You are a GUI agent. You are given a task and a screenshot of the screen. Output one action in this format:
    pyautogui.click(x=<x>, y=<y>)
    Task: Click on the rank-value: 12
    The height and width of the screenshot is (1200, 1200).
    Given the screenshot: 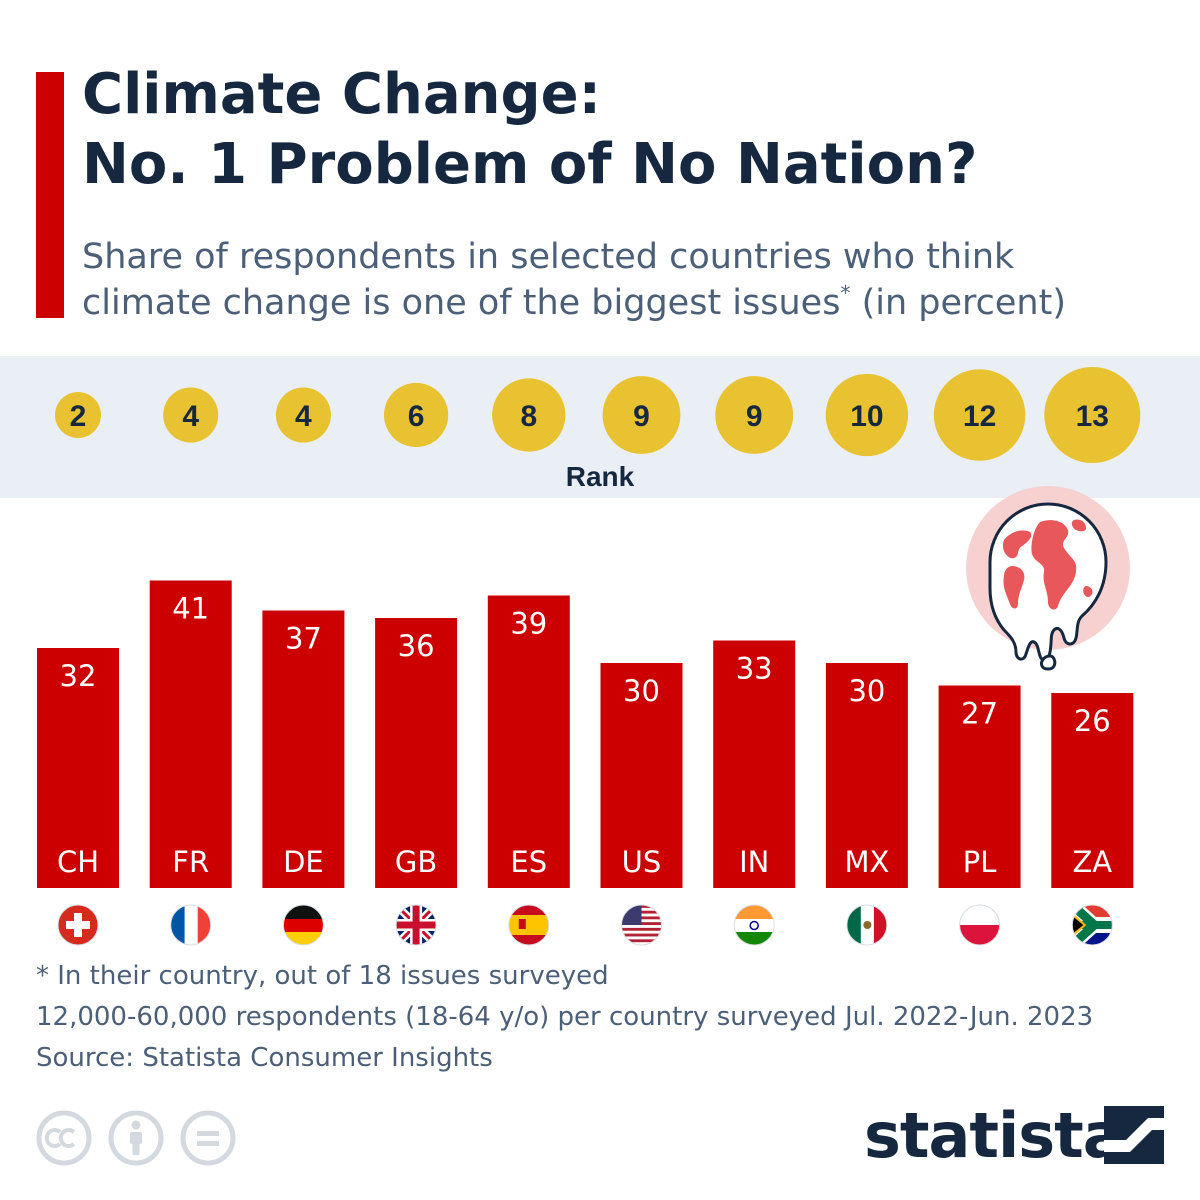 What is the action you would take?
    pyautogui.click(x=979, y=416)
    